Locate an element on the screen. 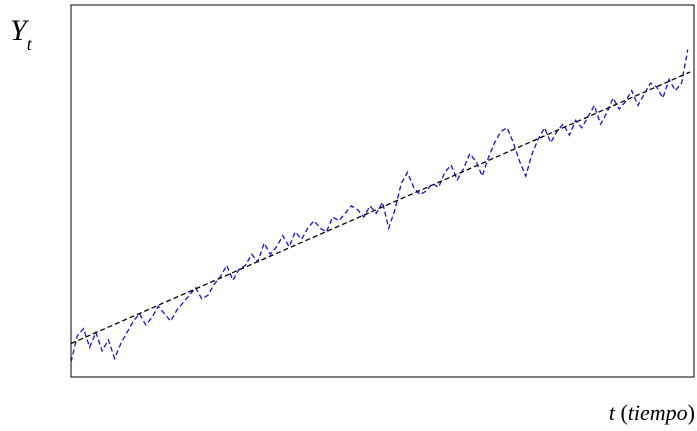 The width and height of the screenshot is (697, 431). y-label-main: Y is located at coordinates (20, 30).